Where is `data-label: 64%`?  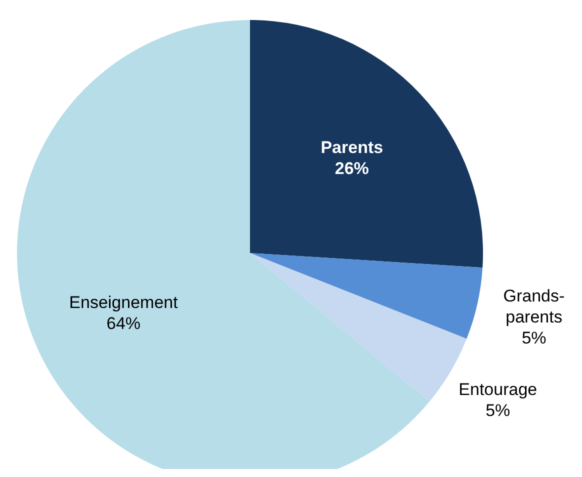
data-label: 64% is located at coordinates (123, 323).